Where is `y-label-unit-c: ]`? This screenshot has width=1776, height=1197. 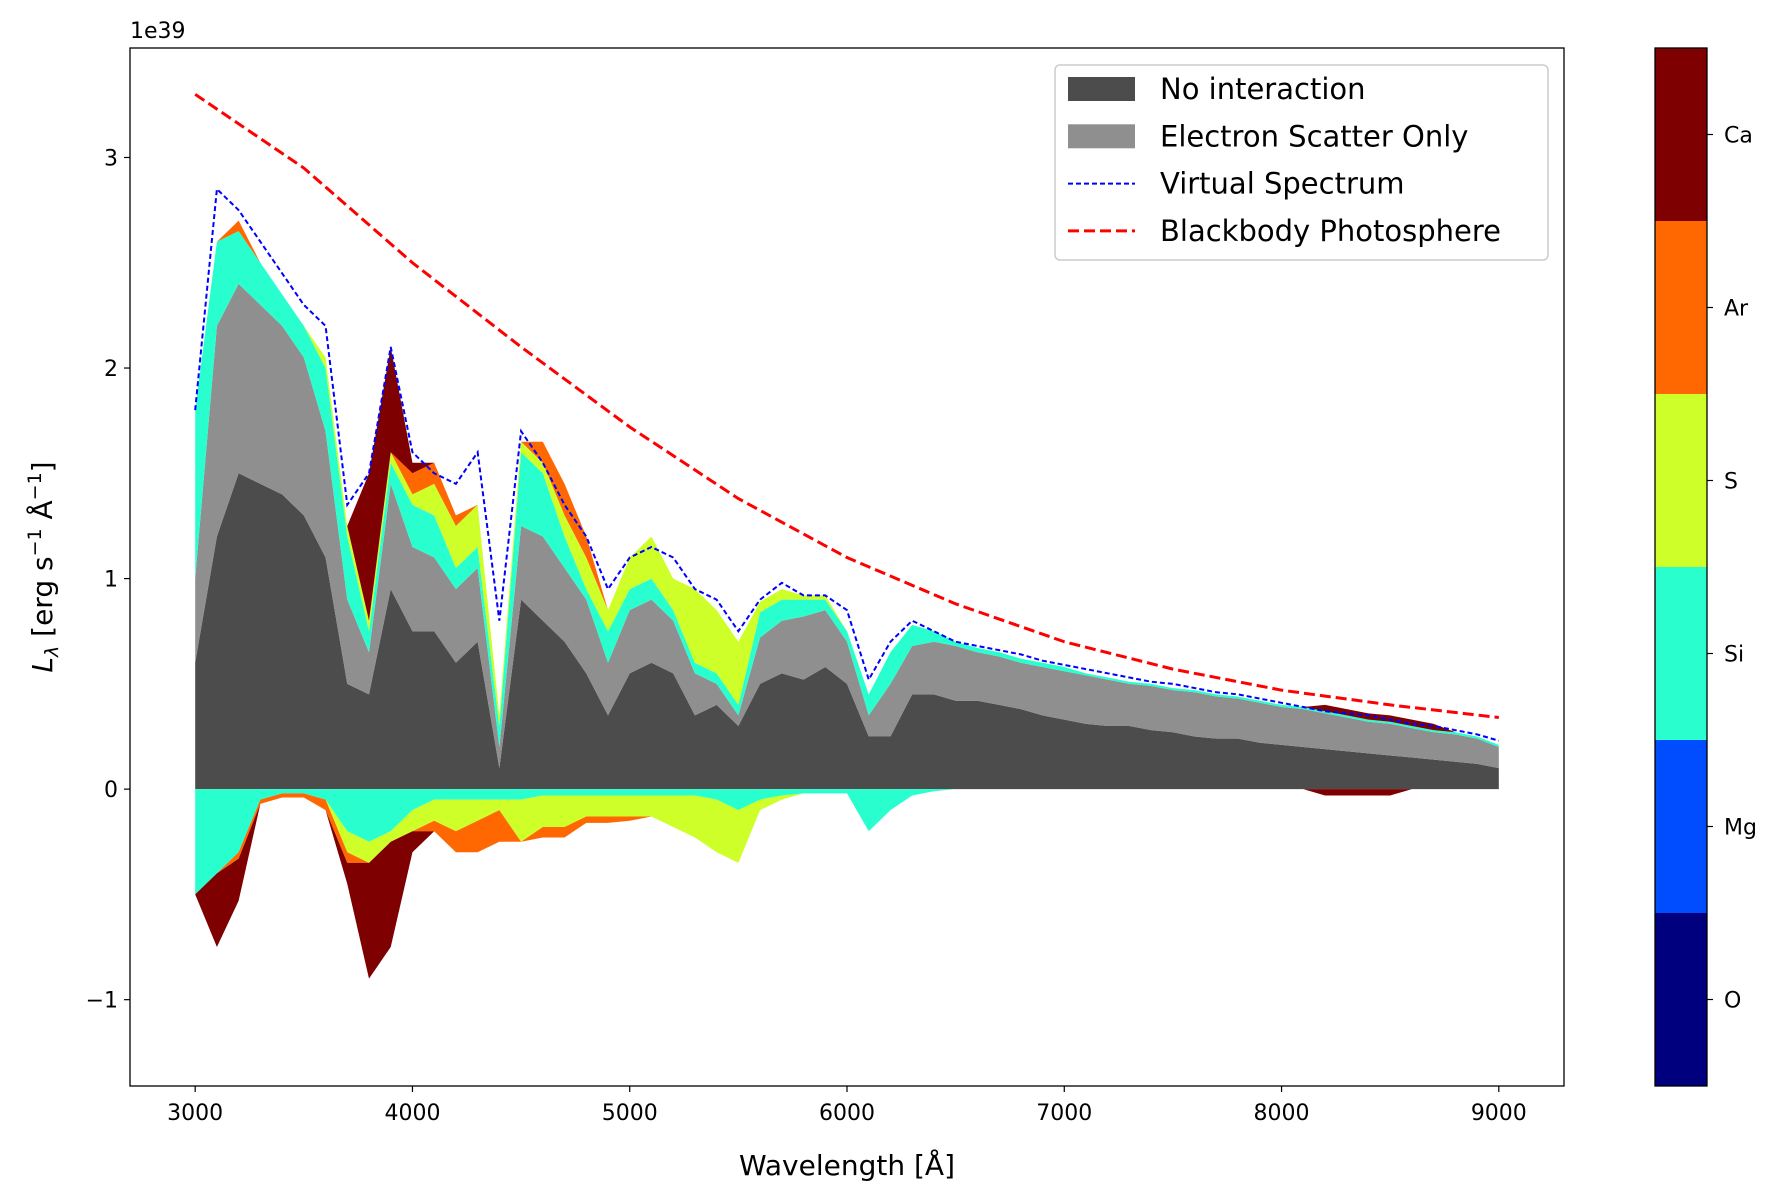
y-label-unit-c: ] is located at coordinates (42, 466).